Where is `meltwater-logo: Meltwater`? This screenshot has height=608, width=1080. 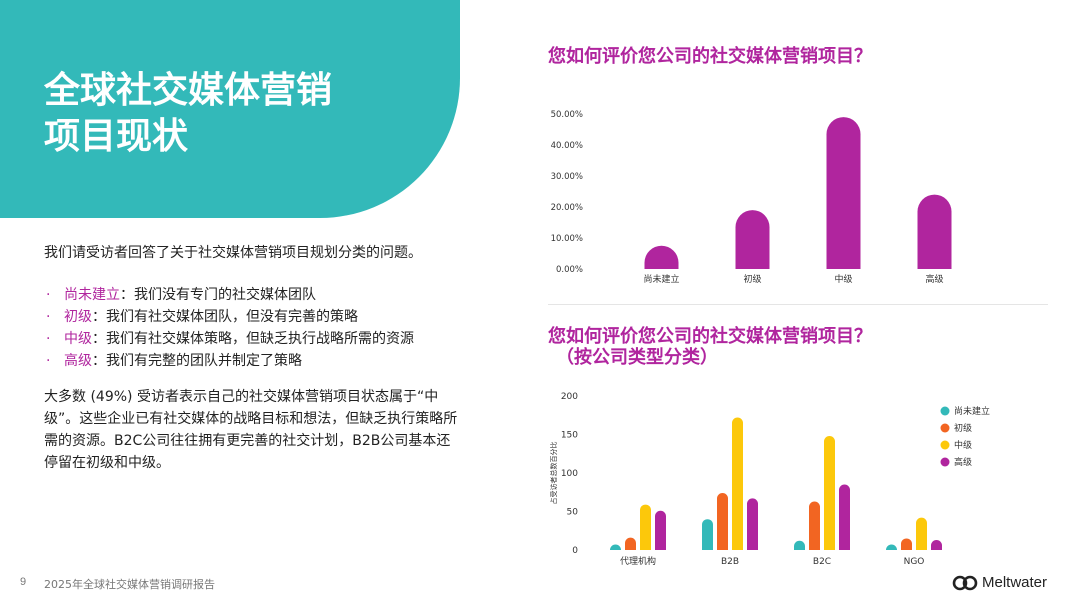
meltwater-logo: Meltwater is located at coordinates (999, 582).